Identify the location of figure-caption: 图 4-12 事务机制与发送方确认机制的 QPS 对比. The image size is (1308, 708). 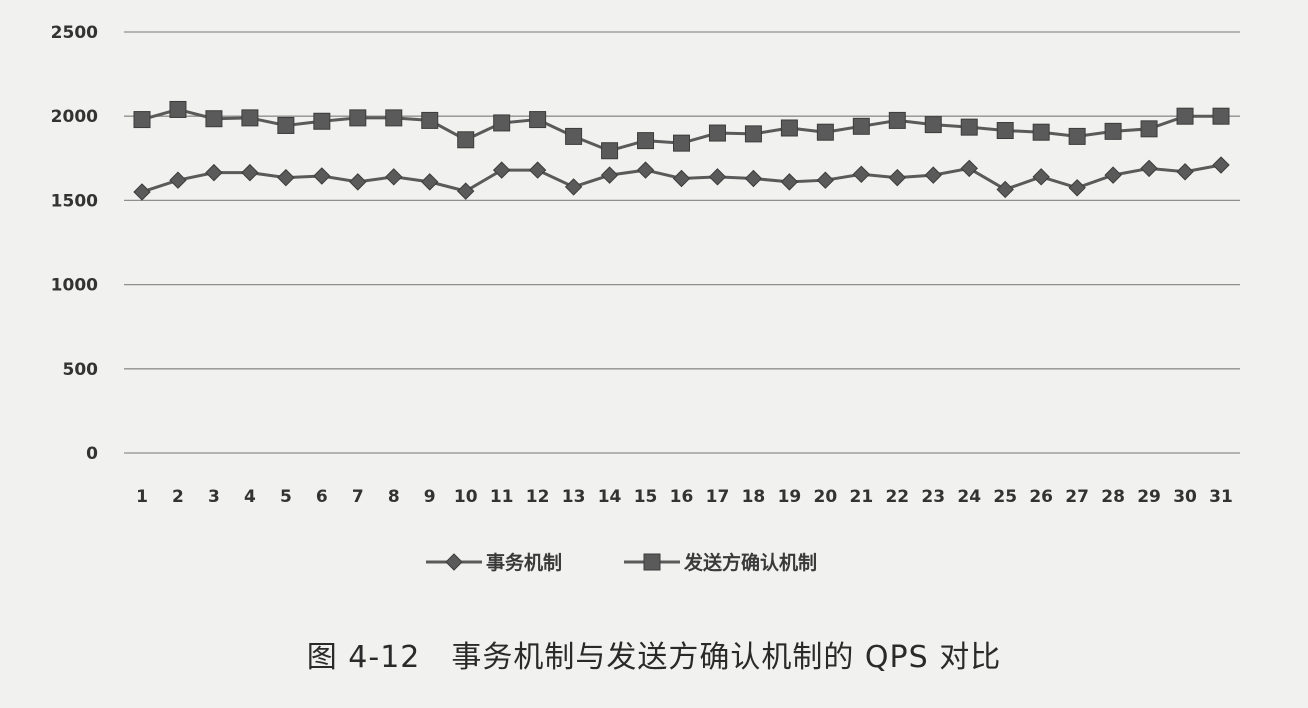
(654, 657).